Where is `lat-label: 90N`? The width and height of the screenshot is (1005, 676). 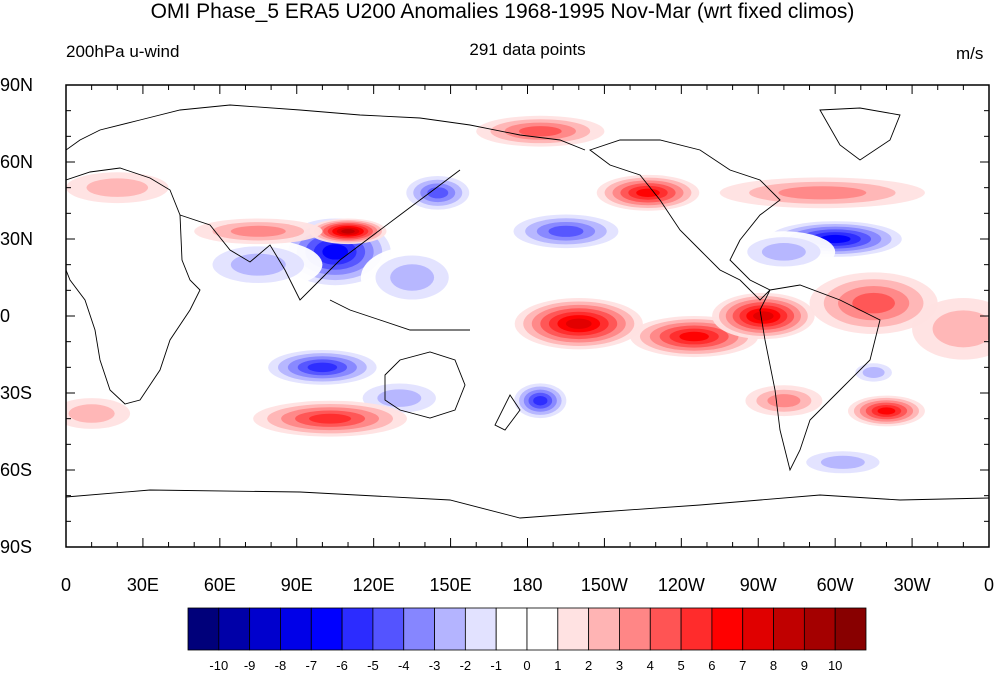
lat-label: 90N is located at coordinates (16, 85).